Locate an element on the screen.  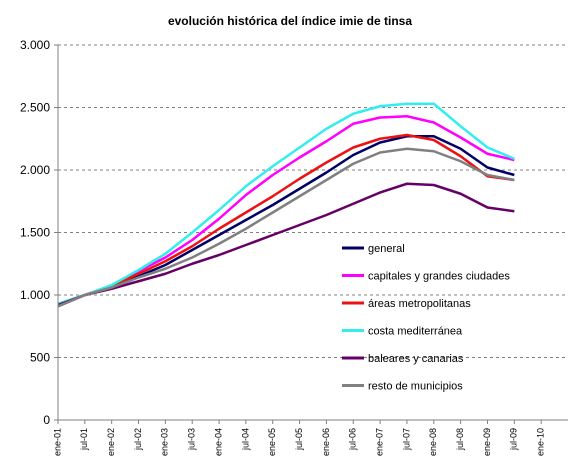
x-tick-label: ene-08 is located at coordinates (433, 442).